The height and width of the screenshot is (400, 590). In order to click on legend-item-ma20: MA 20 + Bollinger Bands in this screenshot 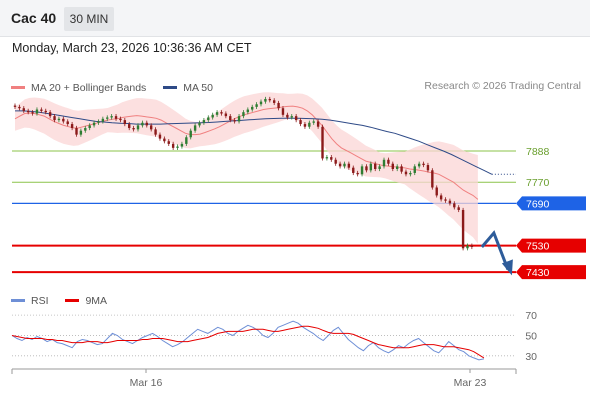, I will do `click(78, 88)`.